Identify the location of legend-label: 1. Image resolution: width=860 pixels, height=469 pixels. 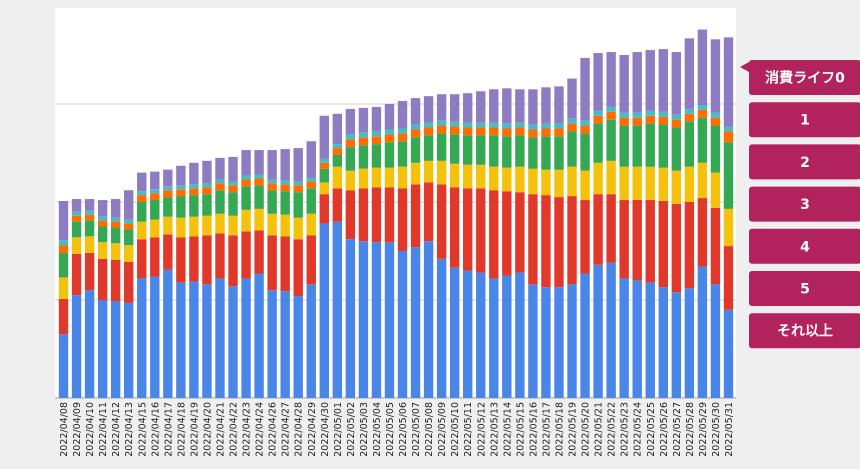
(805, 121).